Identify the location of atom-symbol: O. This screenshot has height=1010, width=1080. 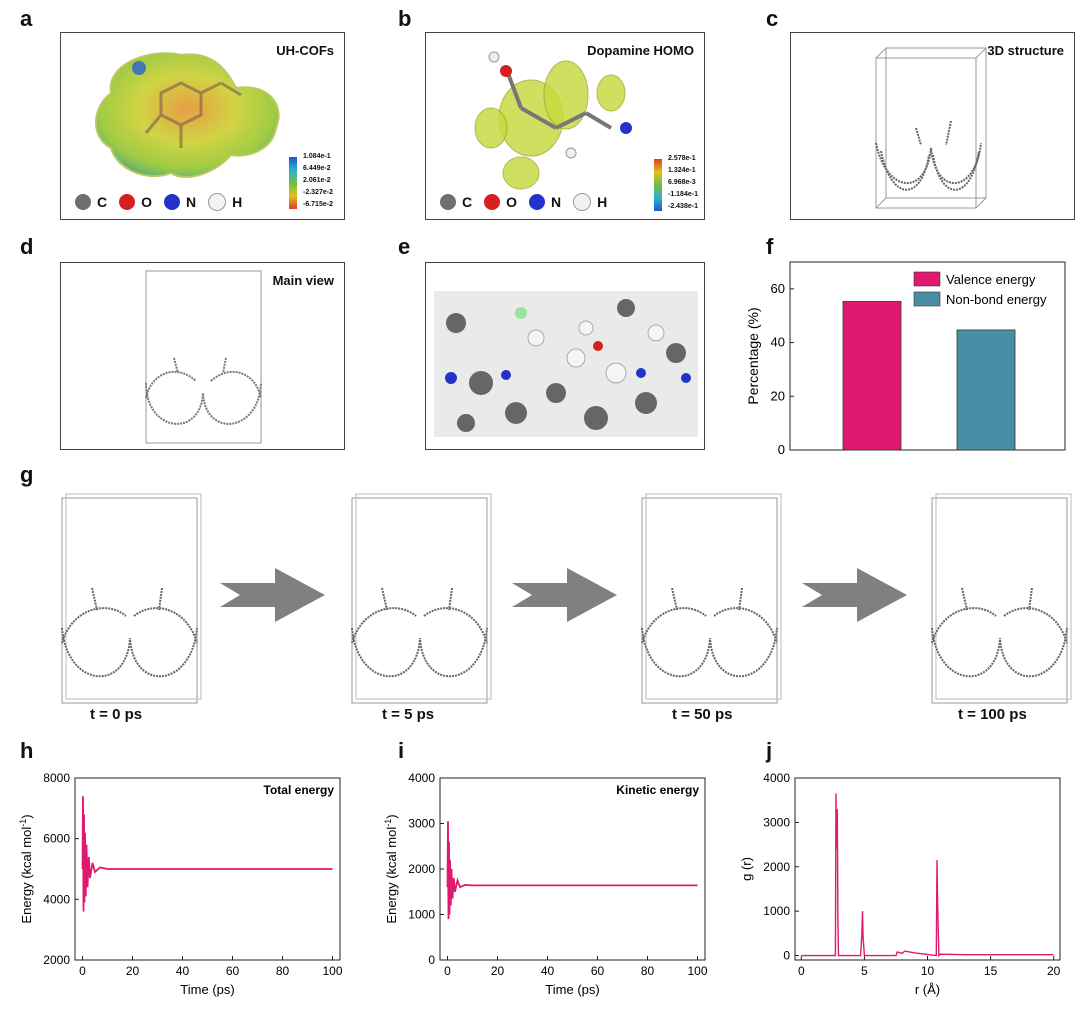
(512, 202).